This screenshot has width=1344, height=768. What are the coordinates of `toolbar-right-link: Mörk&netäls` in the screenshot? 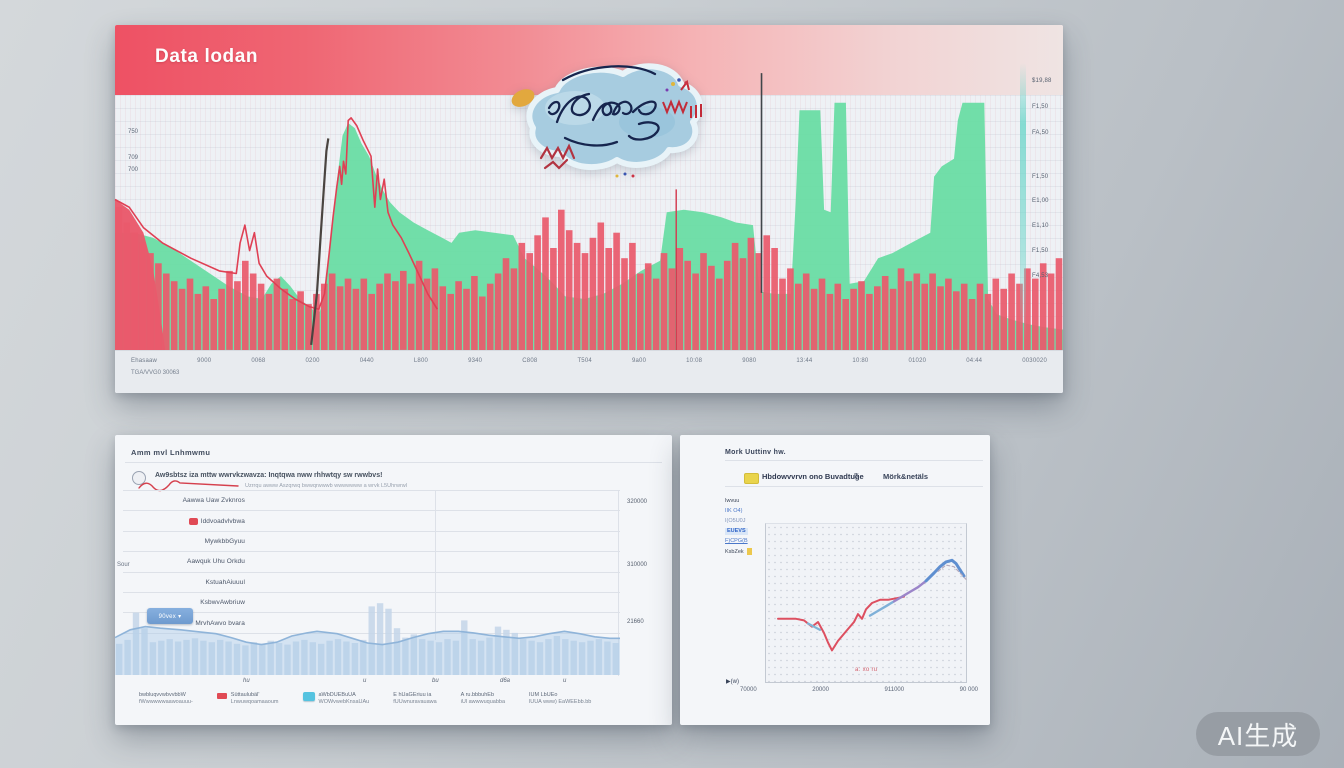 It's located at (906, 476).